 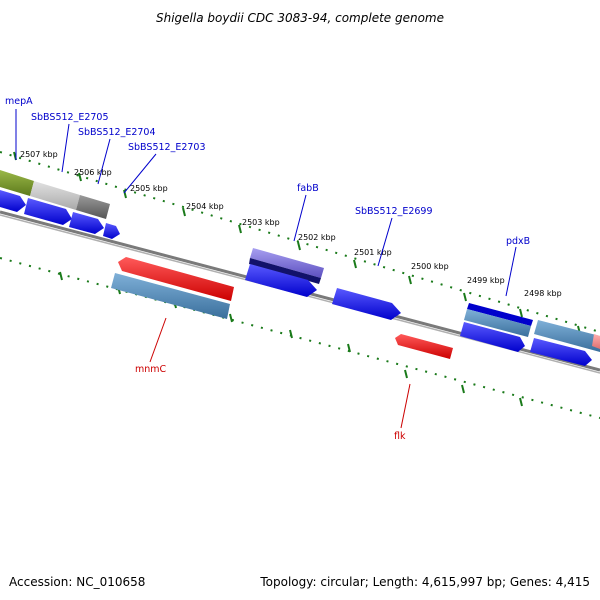 What do you see at coordinates (158, 340) in the screenshot?
I see `leader-mnmC` at bounding box center [158, 340].